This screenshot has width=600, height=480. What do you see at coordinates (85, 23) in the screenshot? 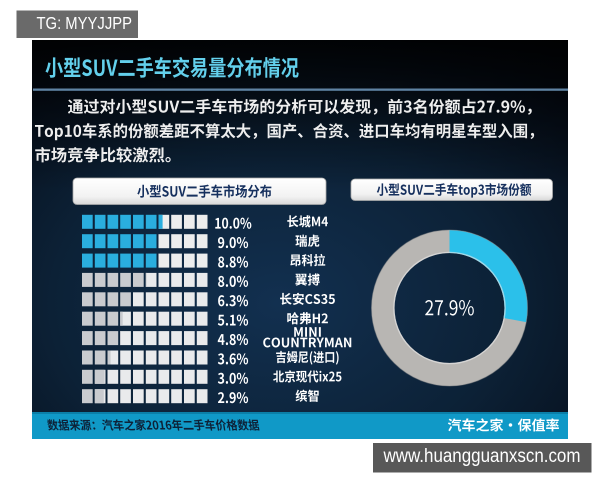
I see `svg-text: TG: MYYJJPP` at bounding box center [85, 23].